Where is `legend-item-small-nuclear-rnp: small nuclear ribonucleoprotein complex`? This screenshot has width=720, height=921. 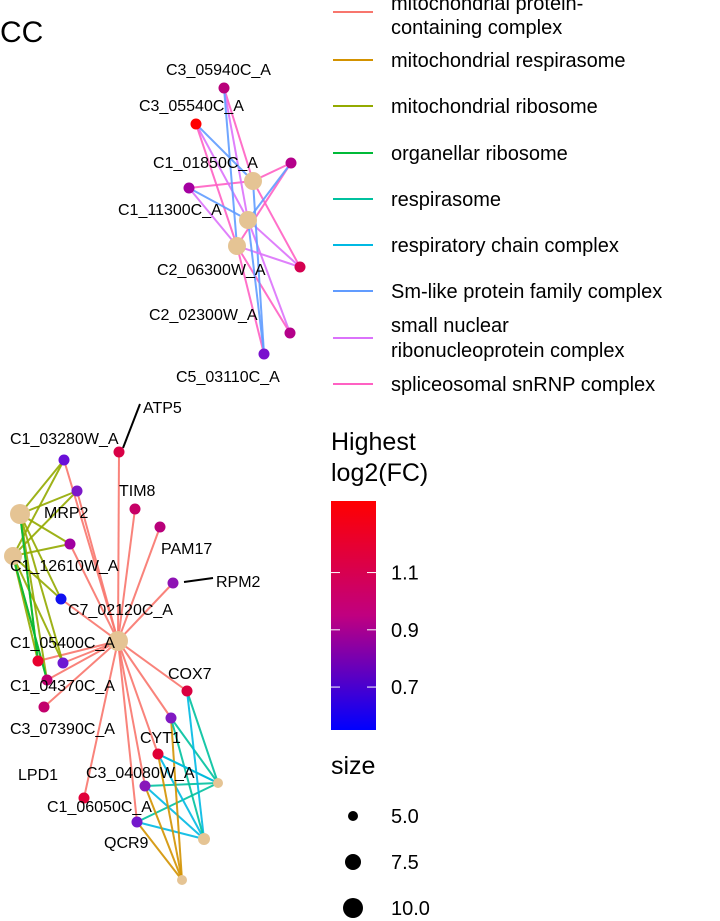
legend-item-small-nuclear-rnp: small nuclear ribonucleoprotein complex is located at coordinates (478, 338).